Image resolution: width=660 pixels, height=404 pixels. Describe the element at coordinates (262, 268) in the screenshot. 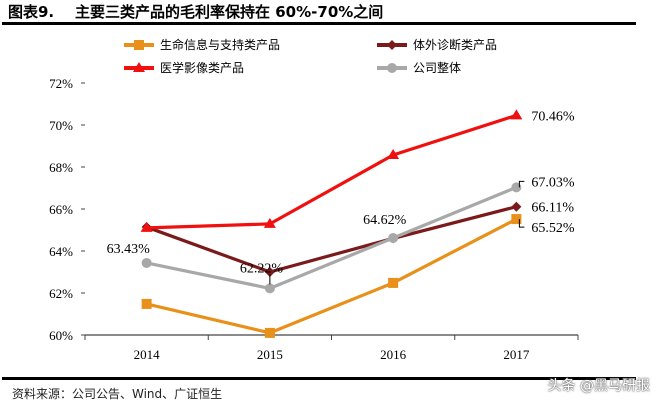

I see `data-label: 62.22%` at that location.